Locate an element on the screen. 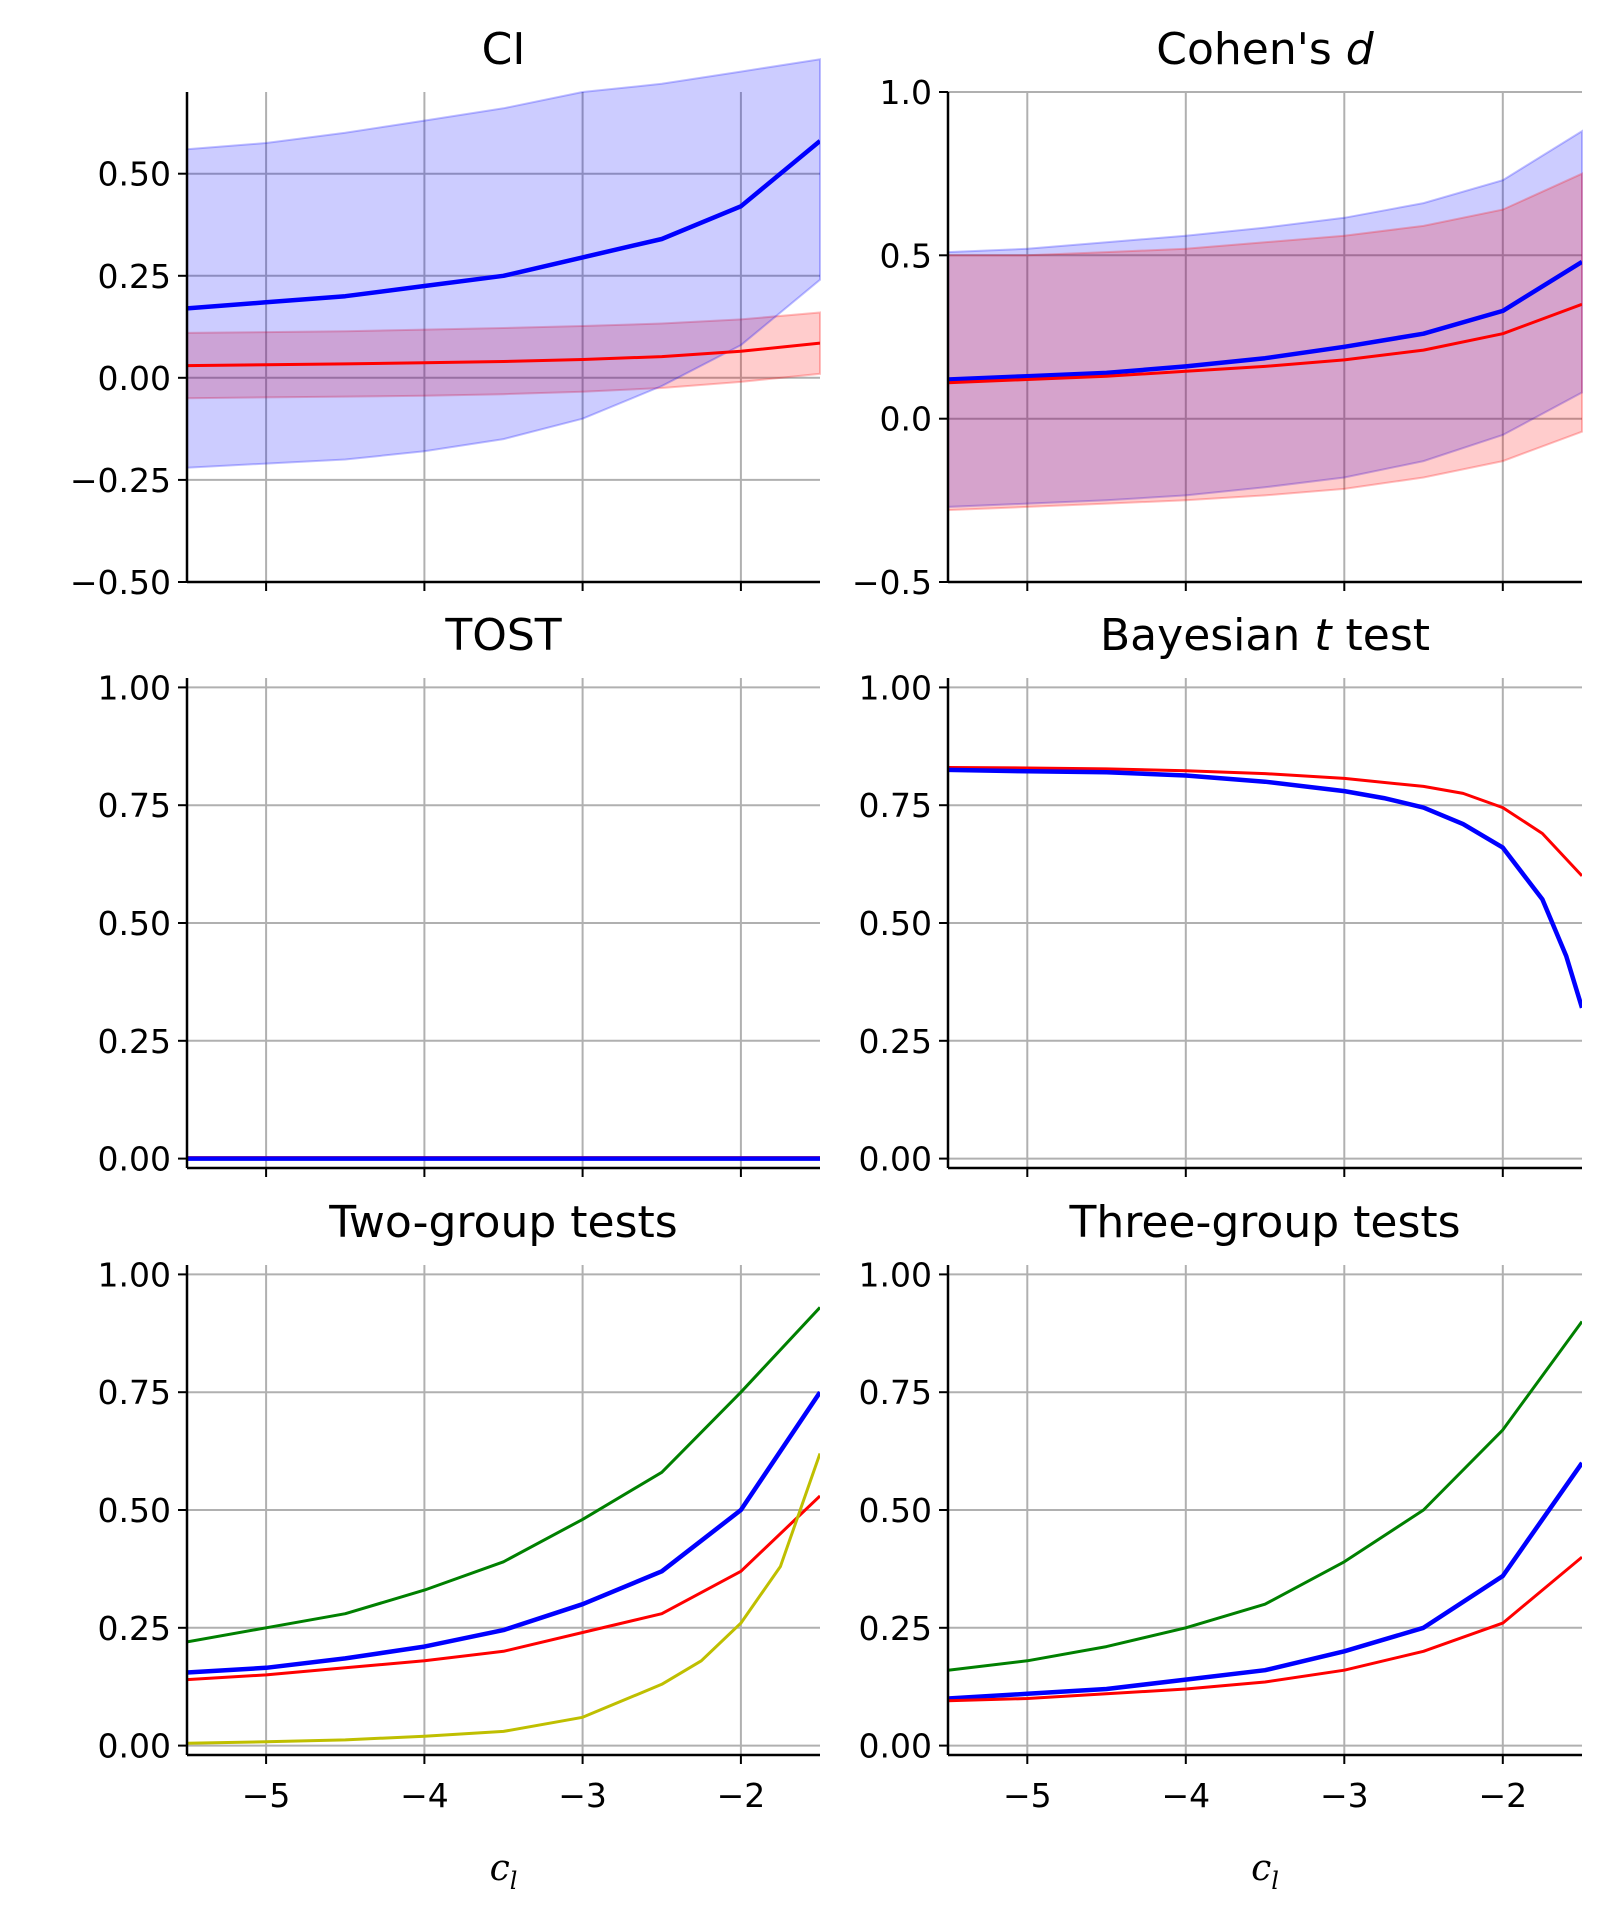  chart-title: TOST is located at coordinates (502, 635).